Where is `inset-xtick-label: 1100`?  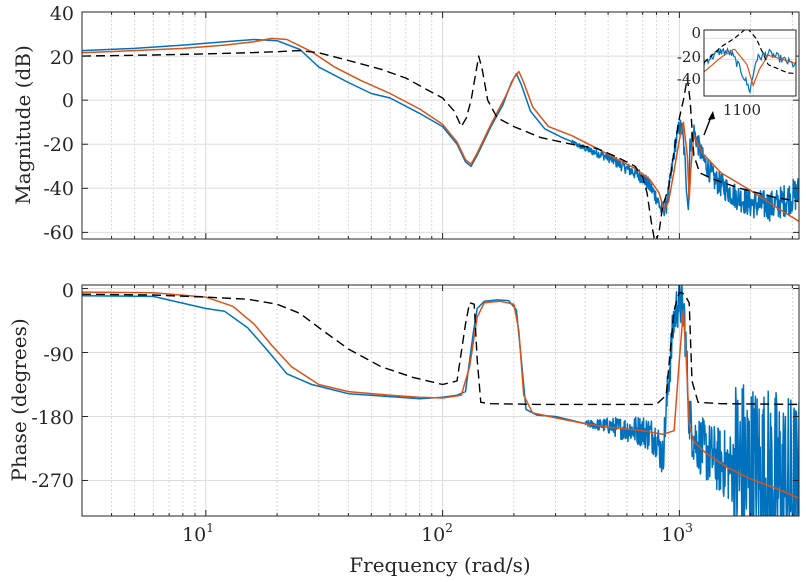 inset-xtick-label: 1100 is located at coordinates (742, 110).